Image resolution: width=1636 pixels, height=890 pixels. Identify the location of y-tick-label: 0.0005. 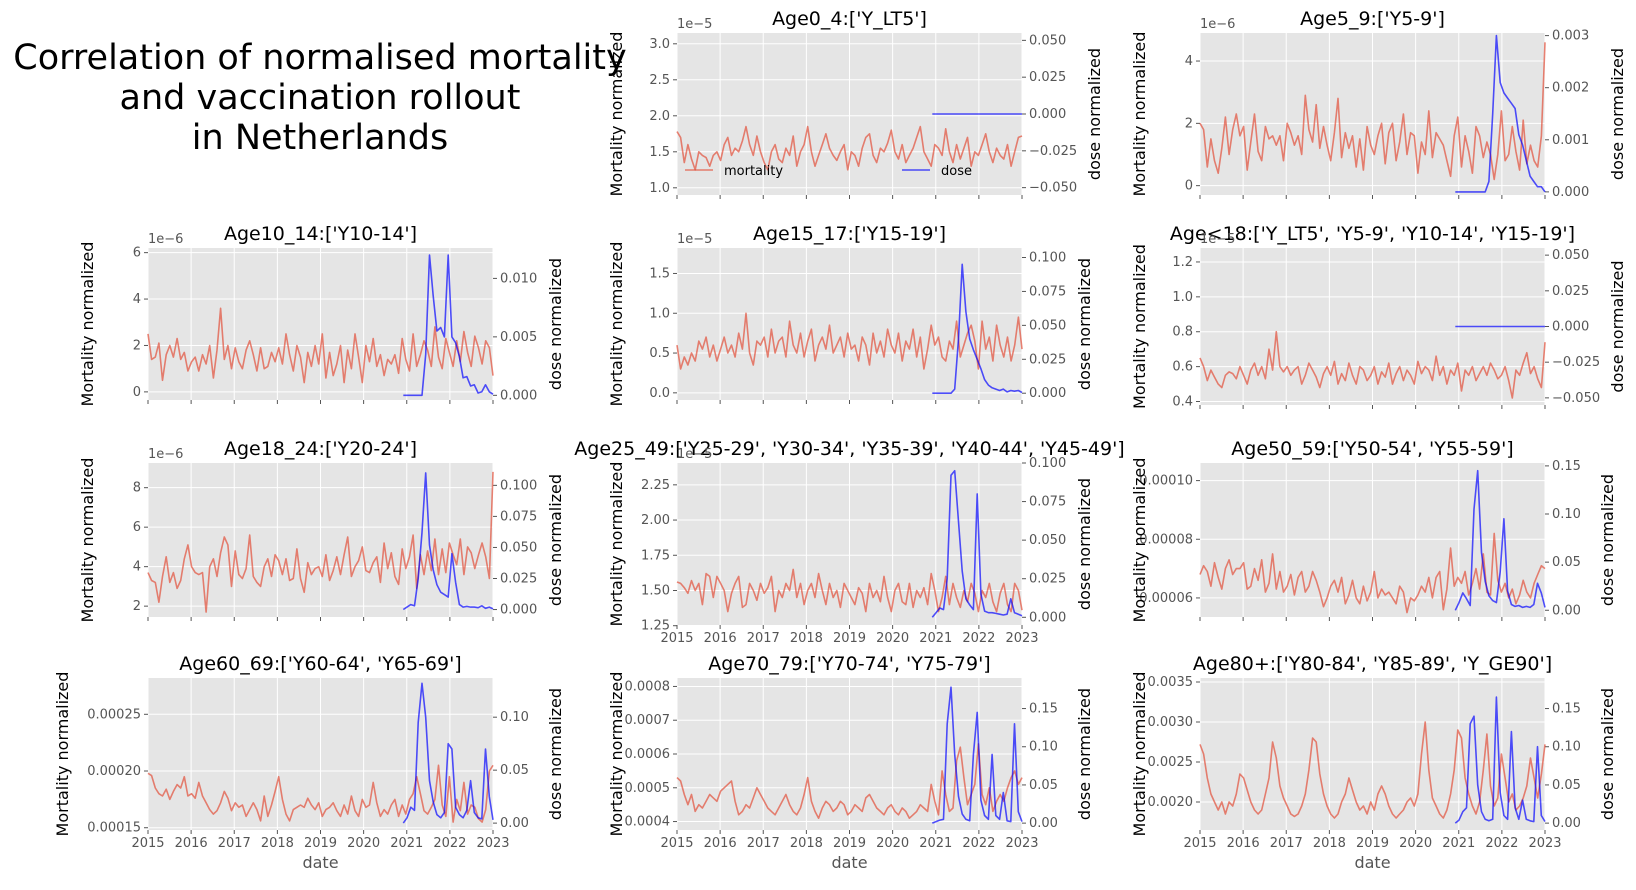
(648, 788).